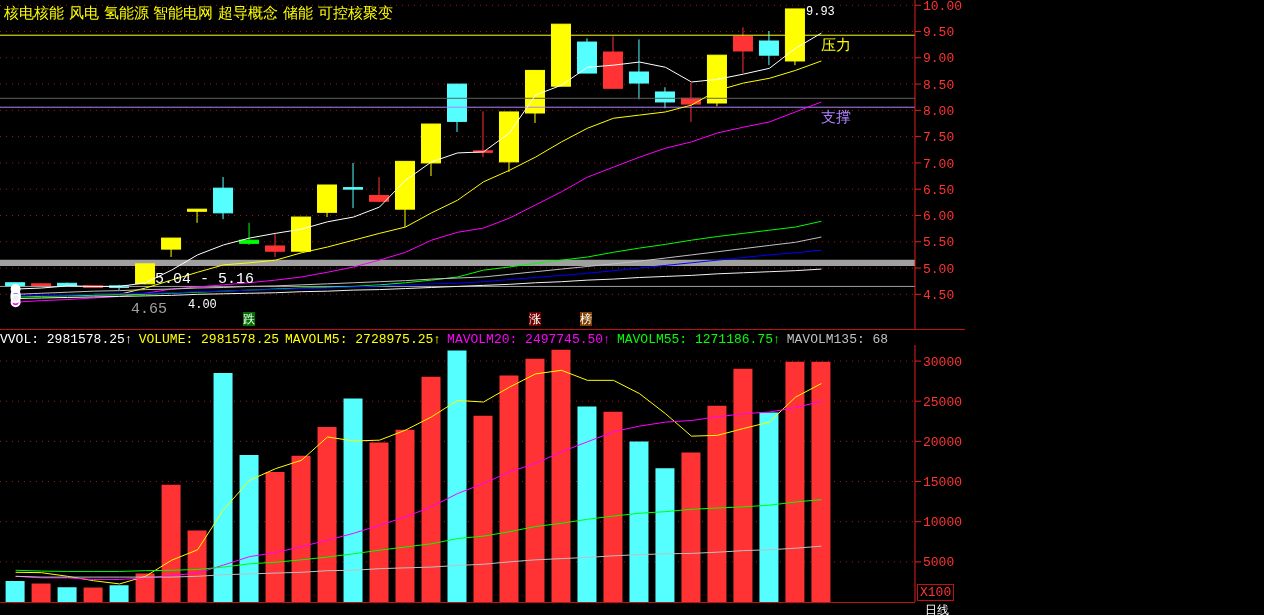 Image resolution: width=1264 pixels, height=615 pixels. What do you see at coordinates (939, 33) in the screenshot?
I see `y-tick-label: 9.50` at bounding box center [939, 33].